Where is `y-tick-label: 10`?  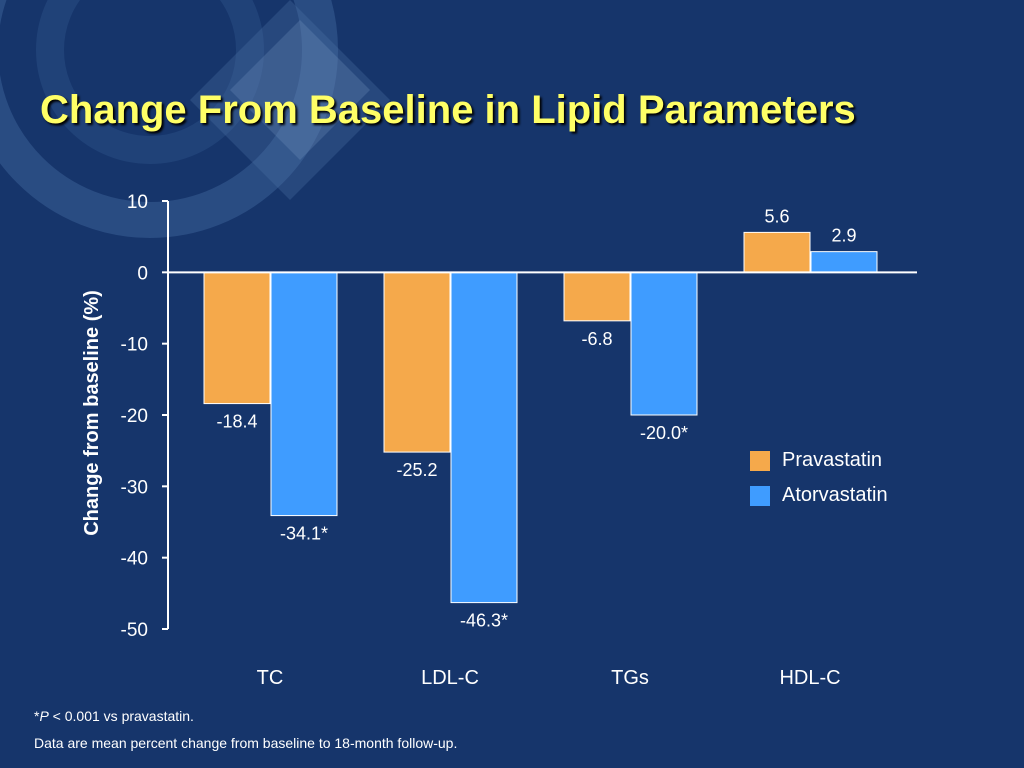 y-tick-label: 10 is located at coordinates (137, 202).